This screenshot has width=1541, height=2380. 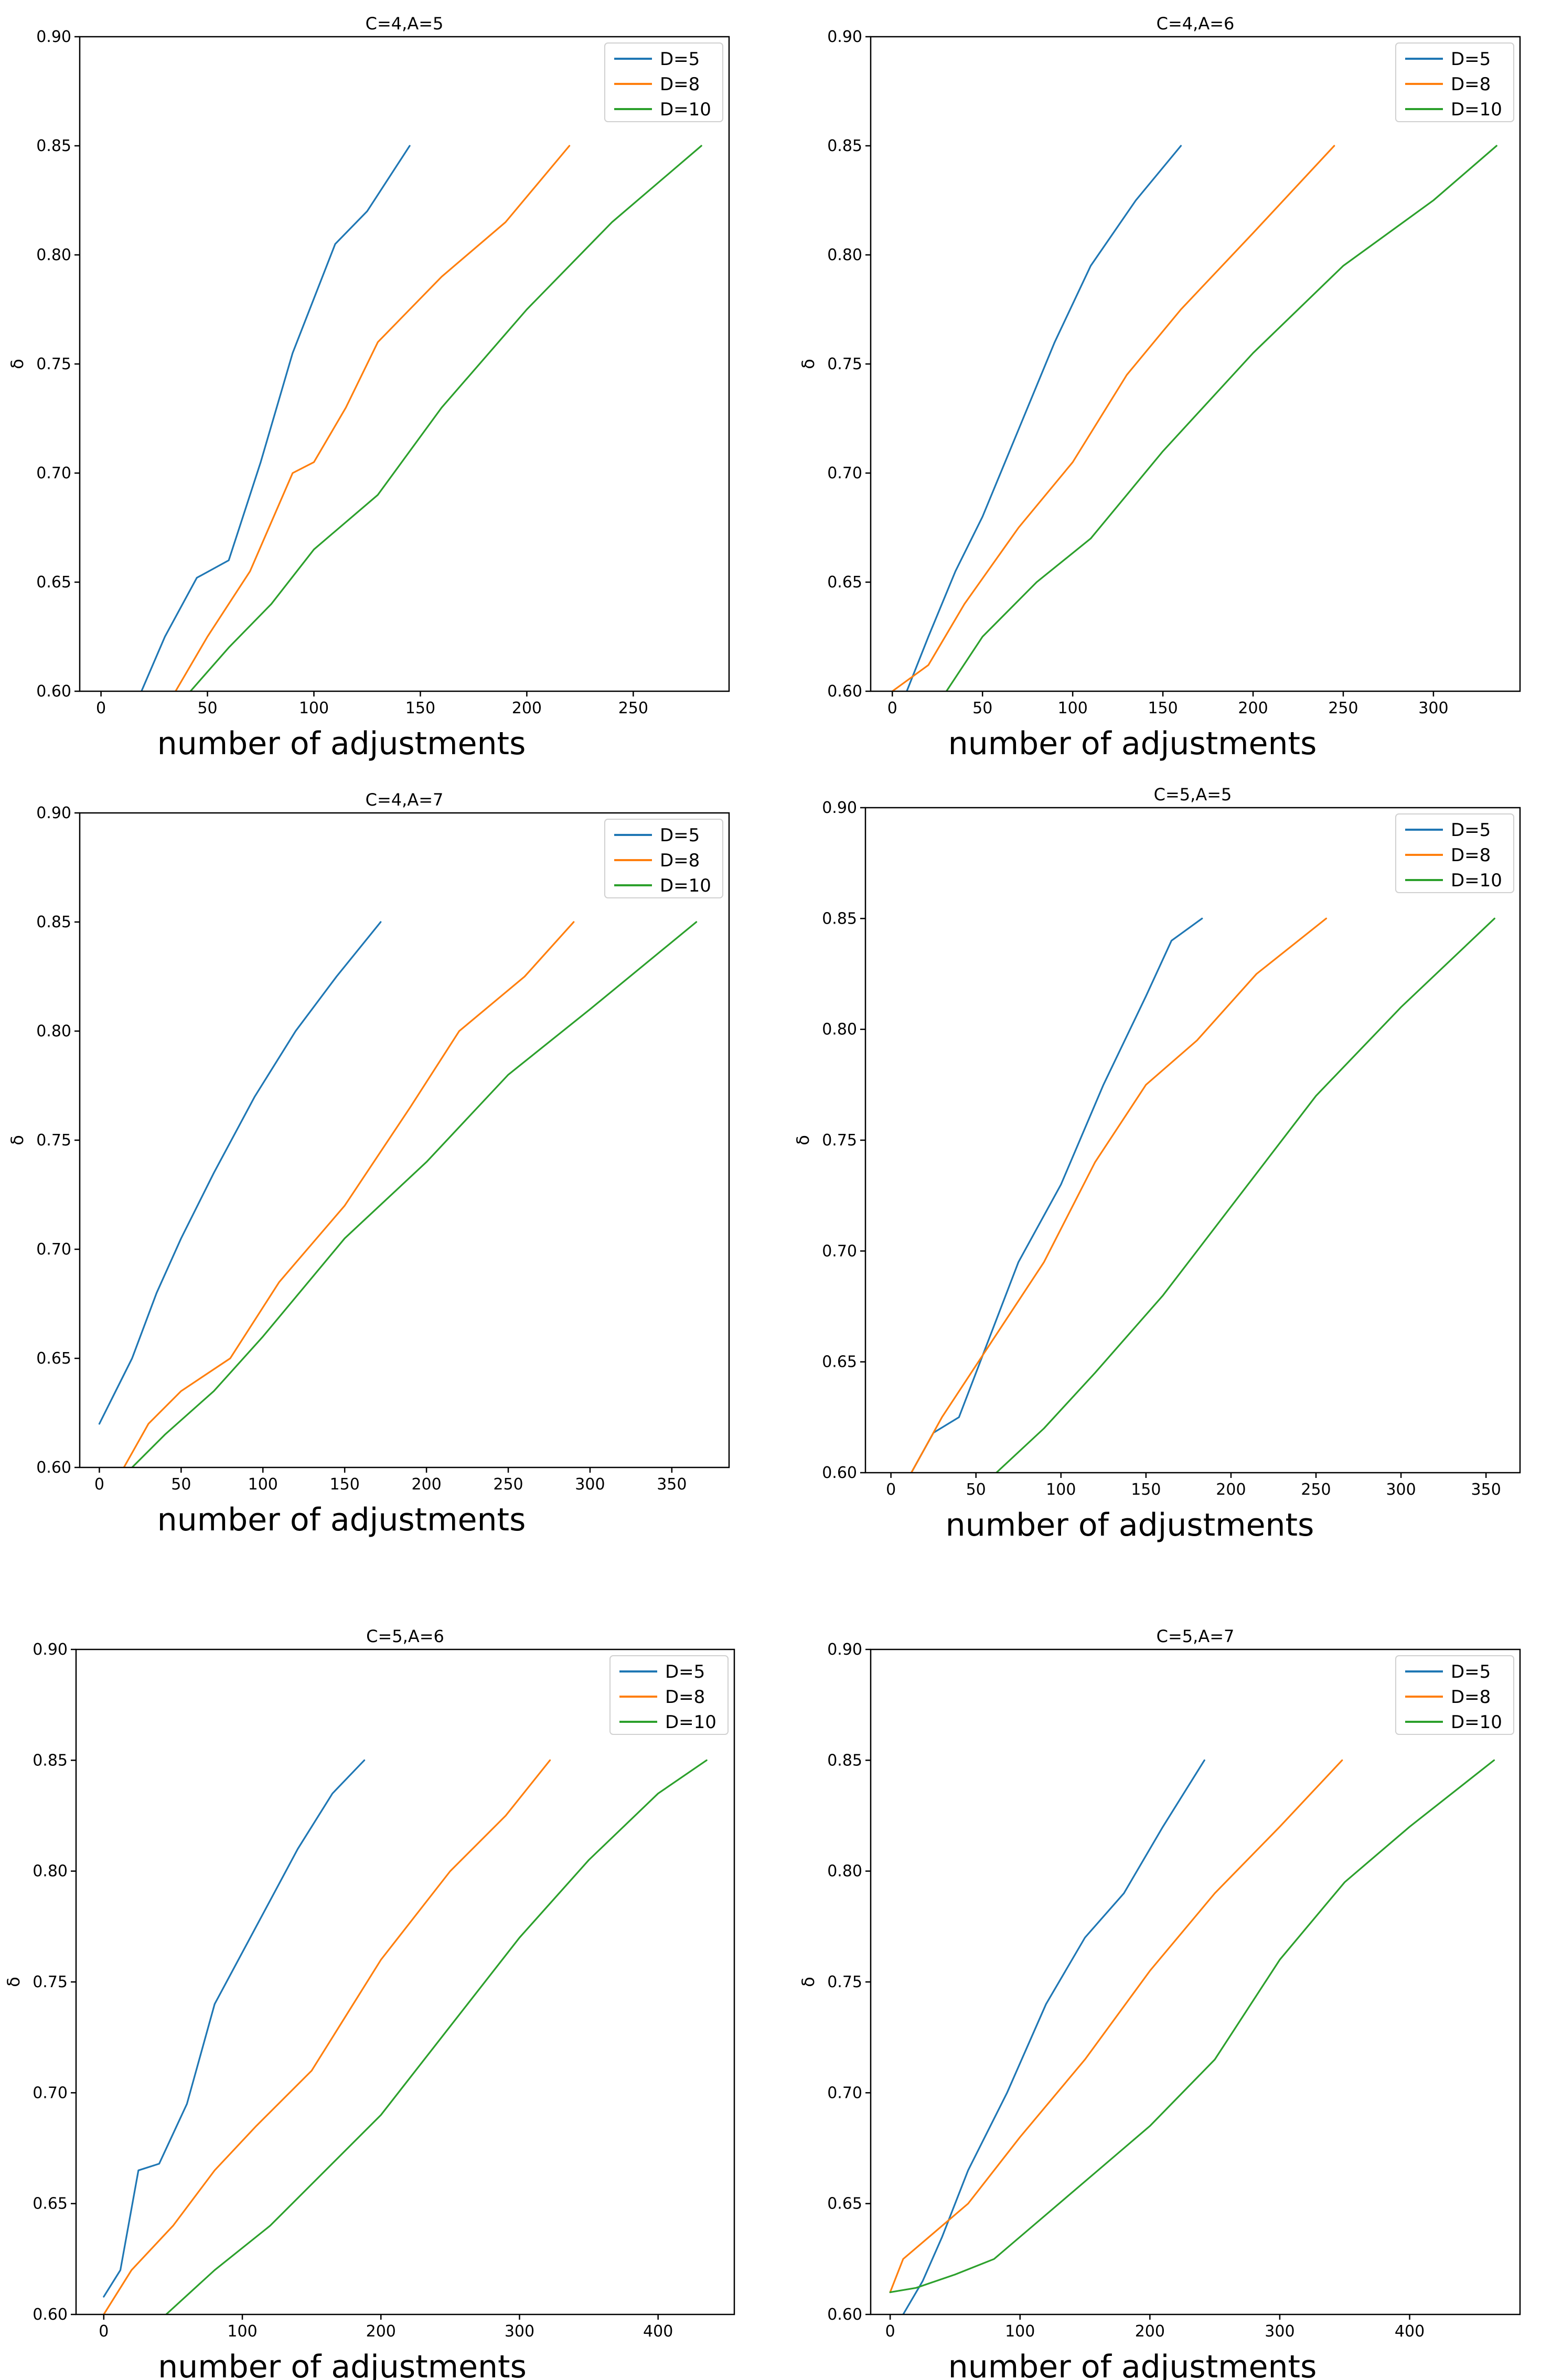 What do you see at coordinates (1486, 1490) in the screenshot?
I see `x-tick-label: 350` at bounding box center [1486, 1490].